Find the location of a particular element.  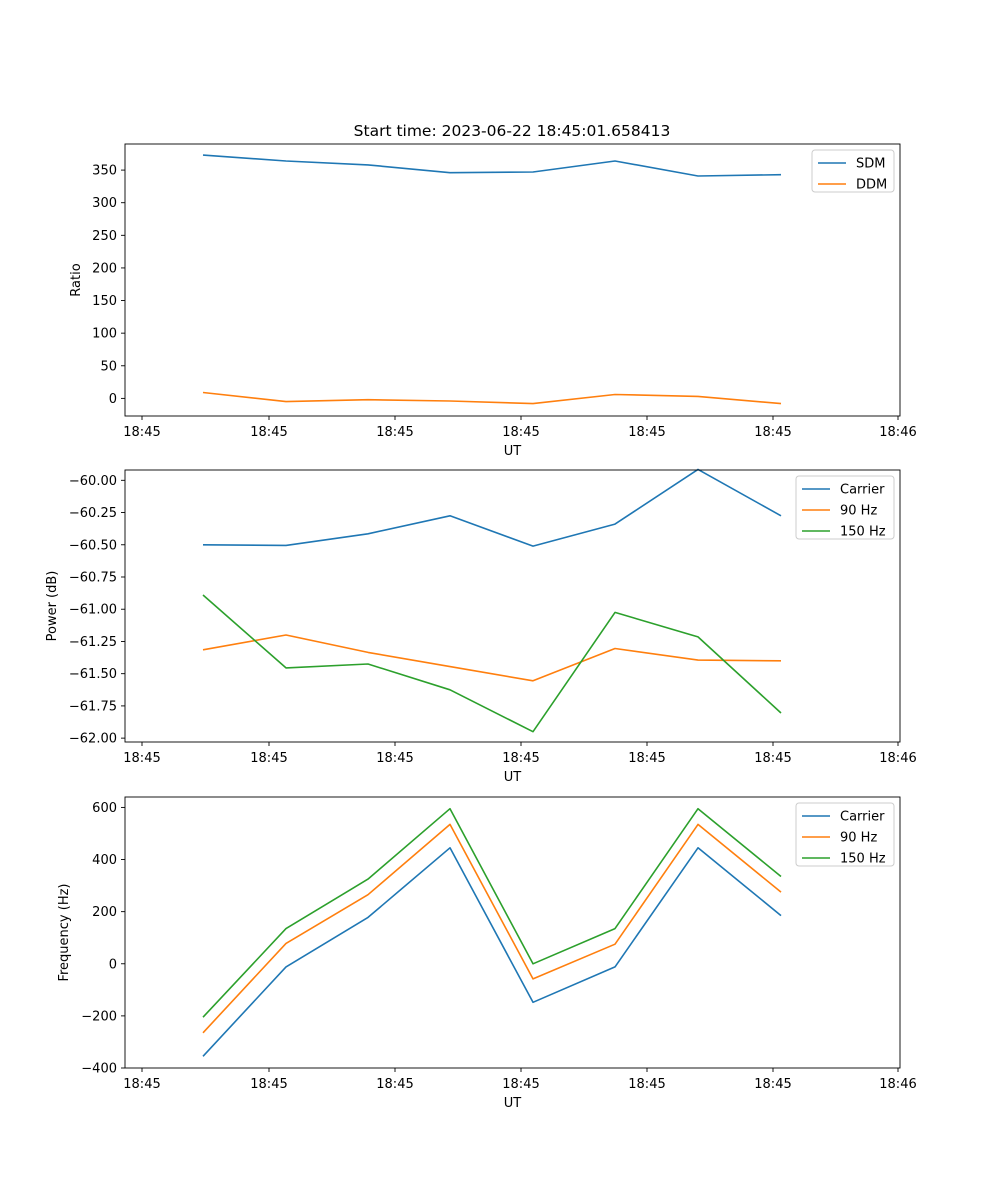

y-axis-label: Frequency (Hz) is located at coordinates (64, 932).